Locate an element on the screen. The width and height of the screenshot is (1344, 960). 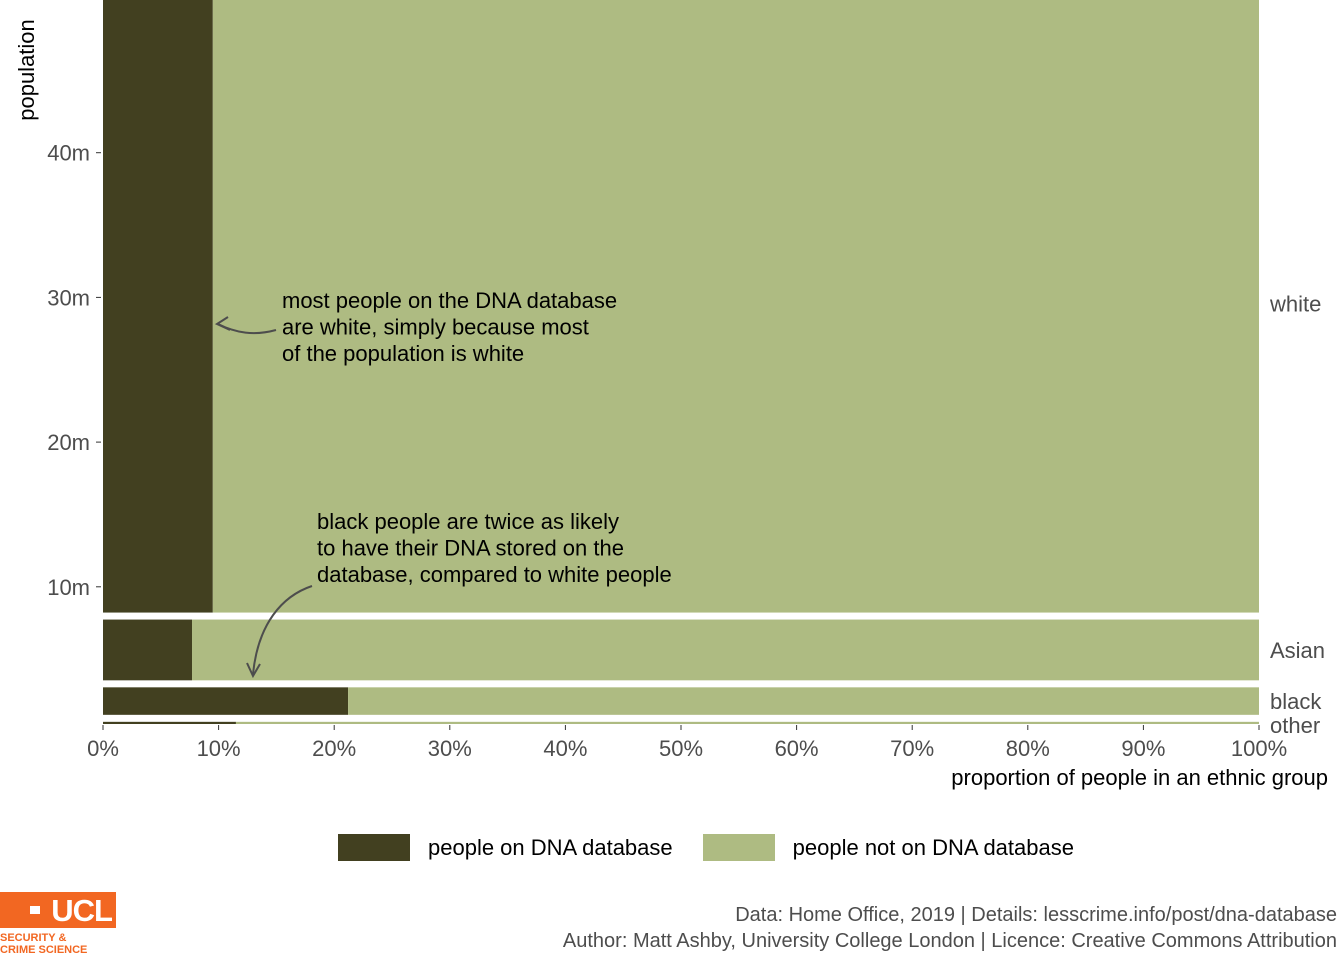
legend-swatch-not-on-database is located at coordinates (738, 847).